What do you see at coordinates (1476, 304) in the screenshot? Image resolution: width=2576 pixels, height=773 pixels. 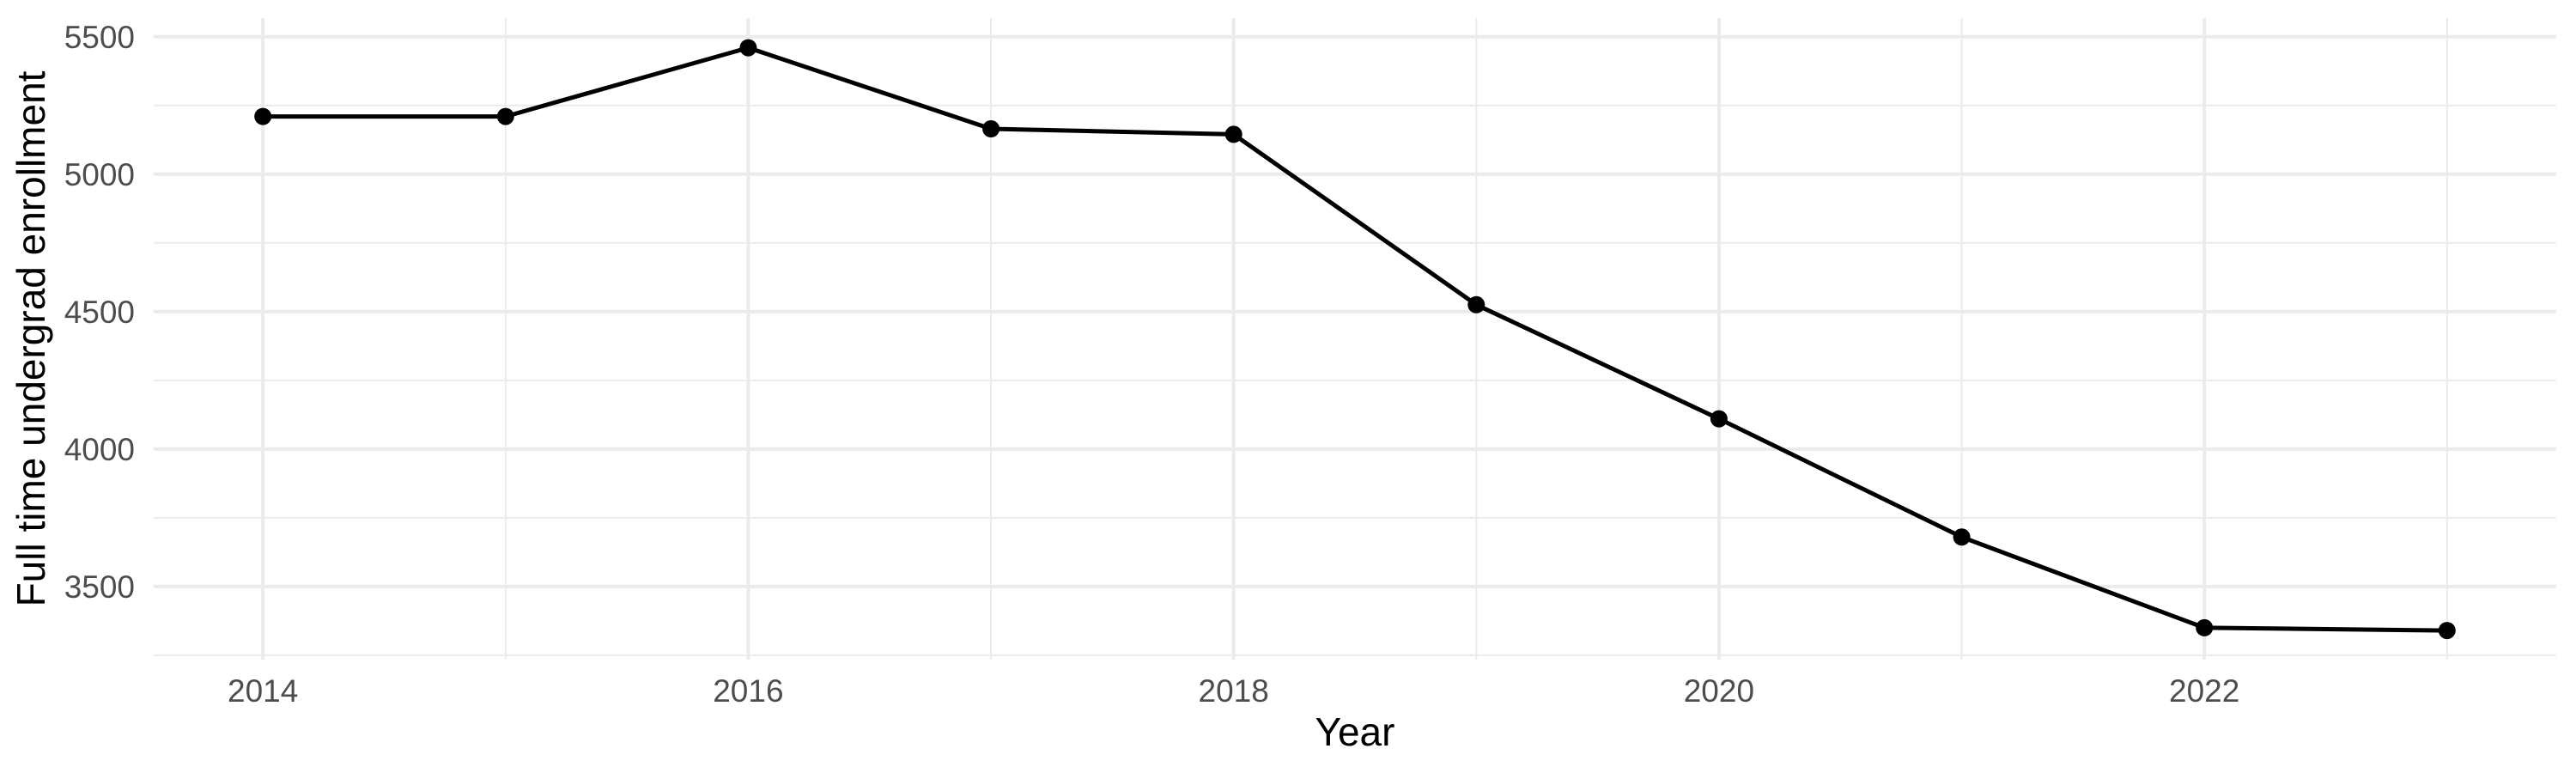 I see `data-point-2019` at bounding box center [1476, 304].